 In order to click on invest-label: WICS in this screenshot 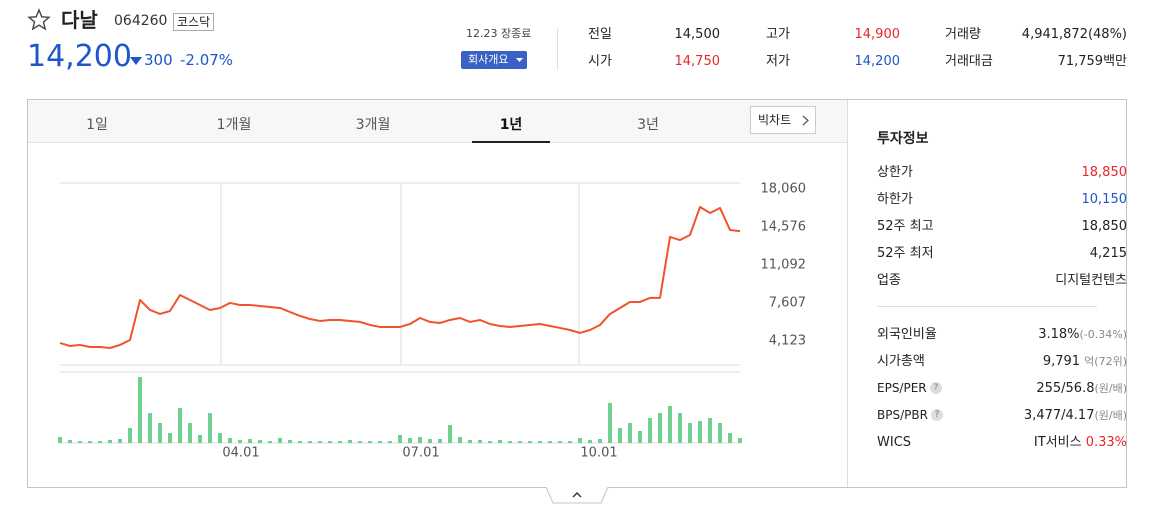, I will do `click(894, 442)`.